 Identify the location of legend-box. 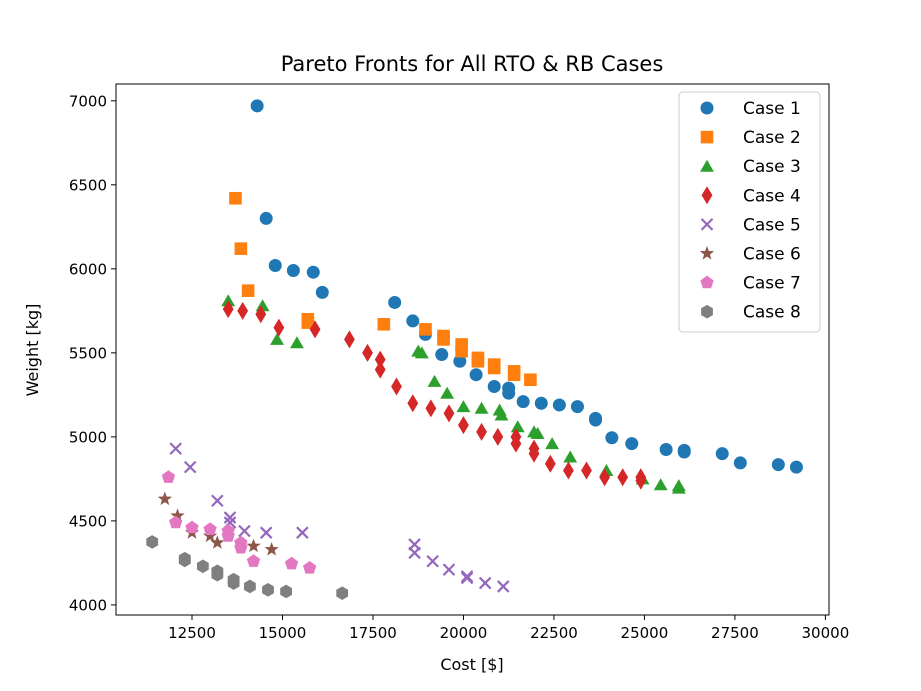
(749, 212).